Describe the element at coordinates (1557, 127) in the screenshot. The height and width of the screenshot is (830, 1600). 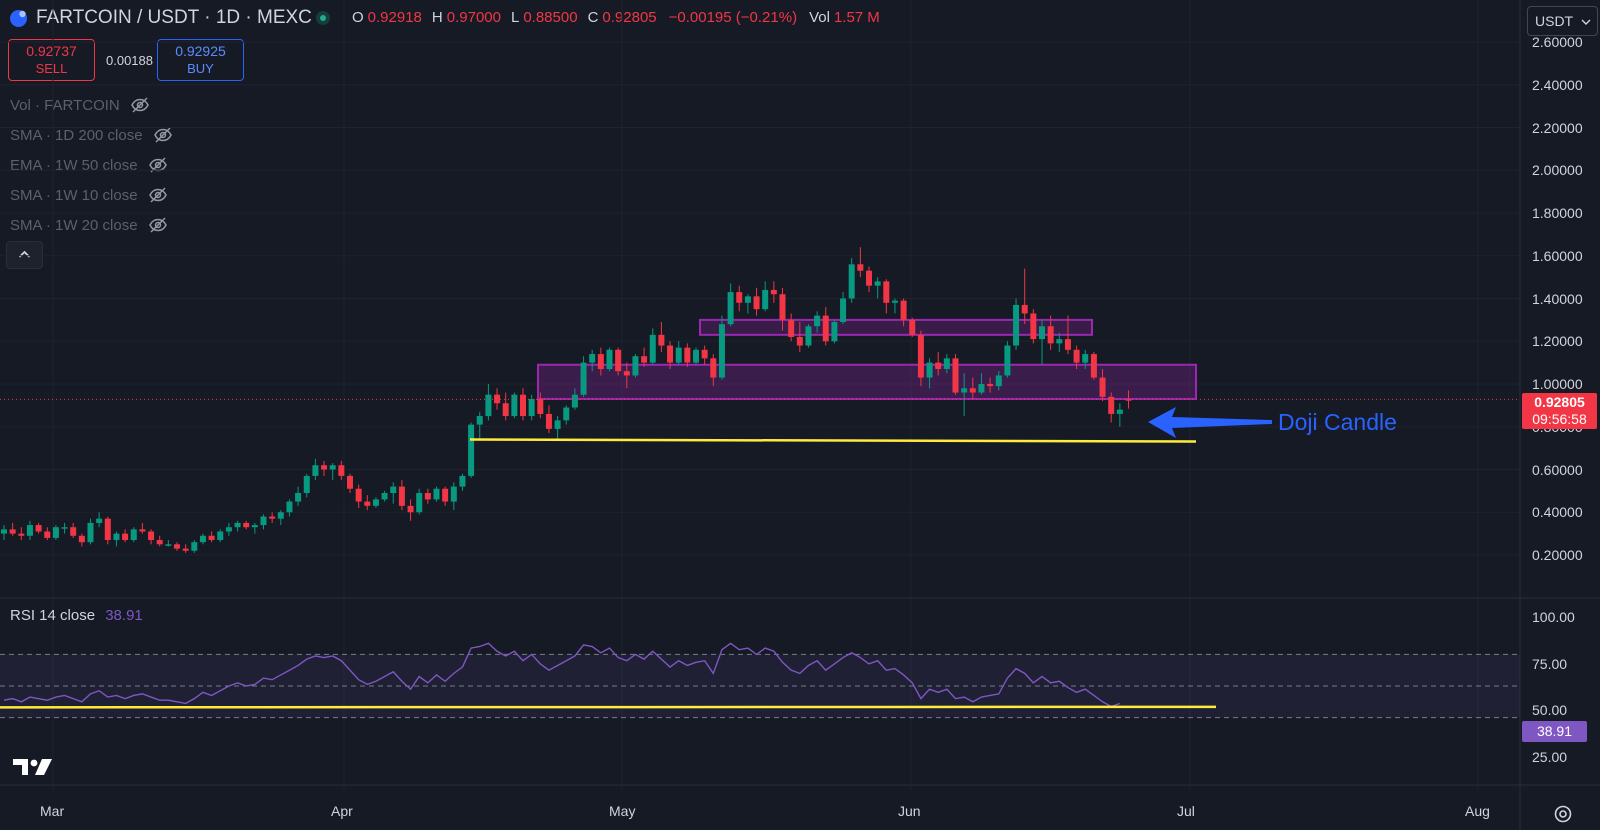
I see `price-axis-label: 2.20000` at that location.